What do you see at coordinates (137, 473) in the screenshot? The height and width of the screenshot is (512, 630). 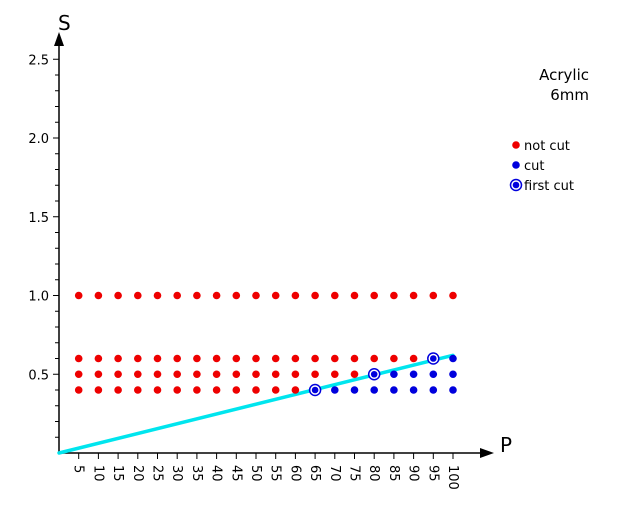 I see `x-tick-label: 20` at bounding box center [137, 473].